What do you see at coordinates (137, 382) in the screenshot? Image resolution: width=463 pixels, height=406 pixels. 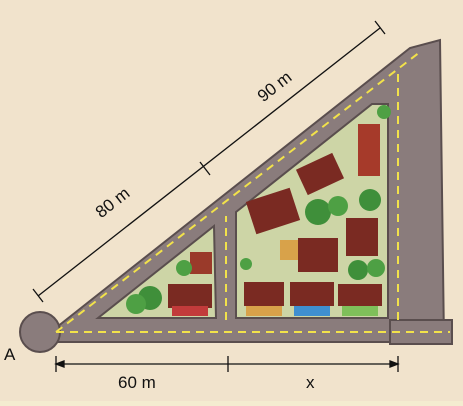 I see `label-60m: 60 m` at bounding box center [137, 382].